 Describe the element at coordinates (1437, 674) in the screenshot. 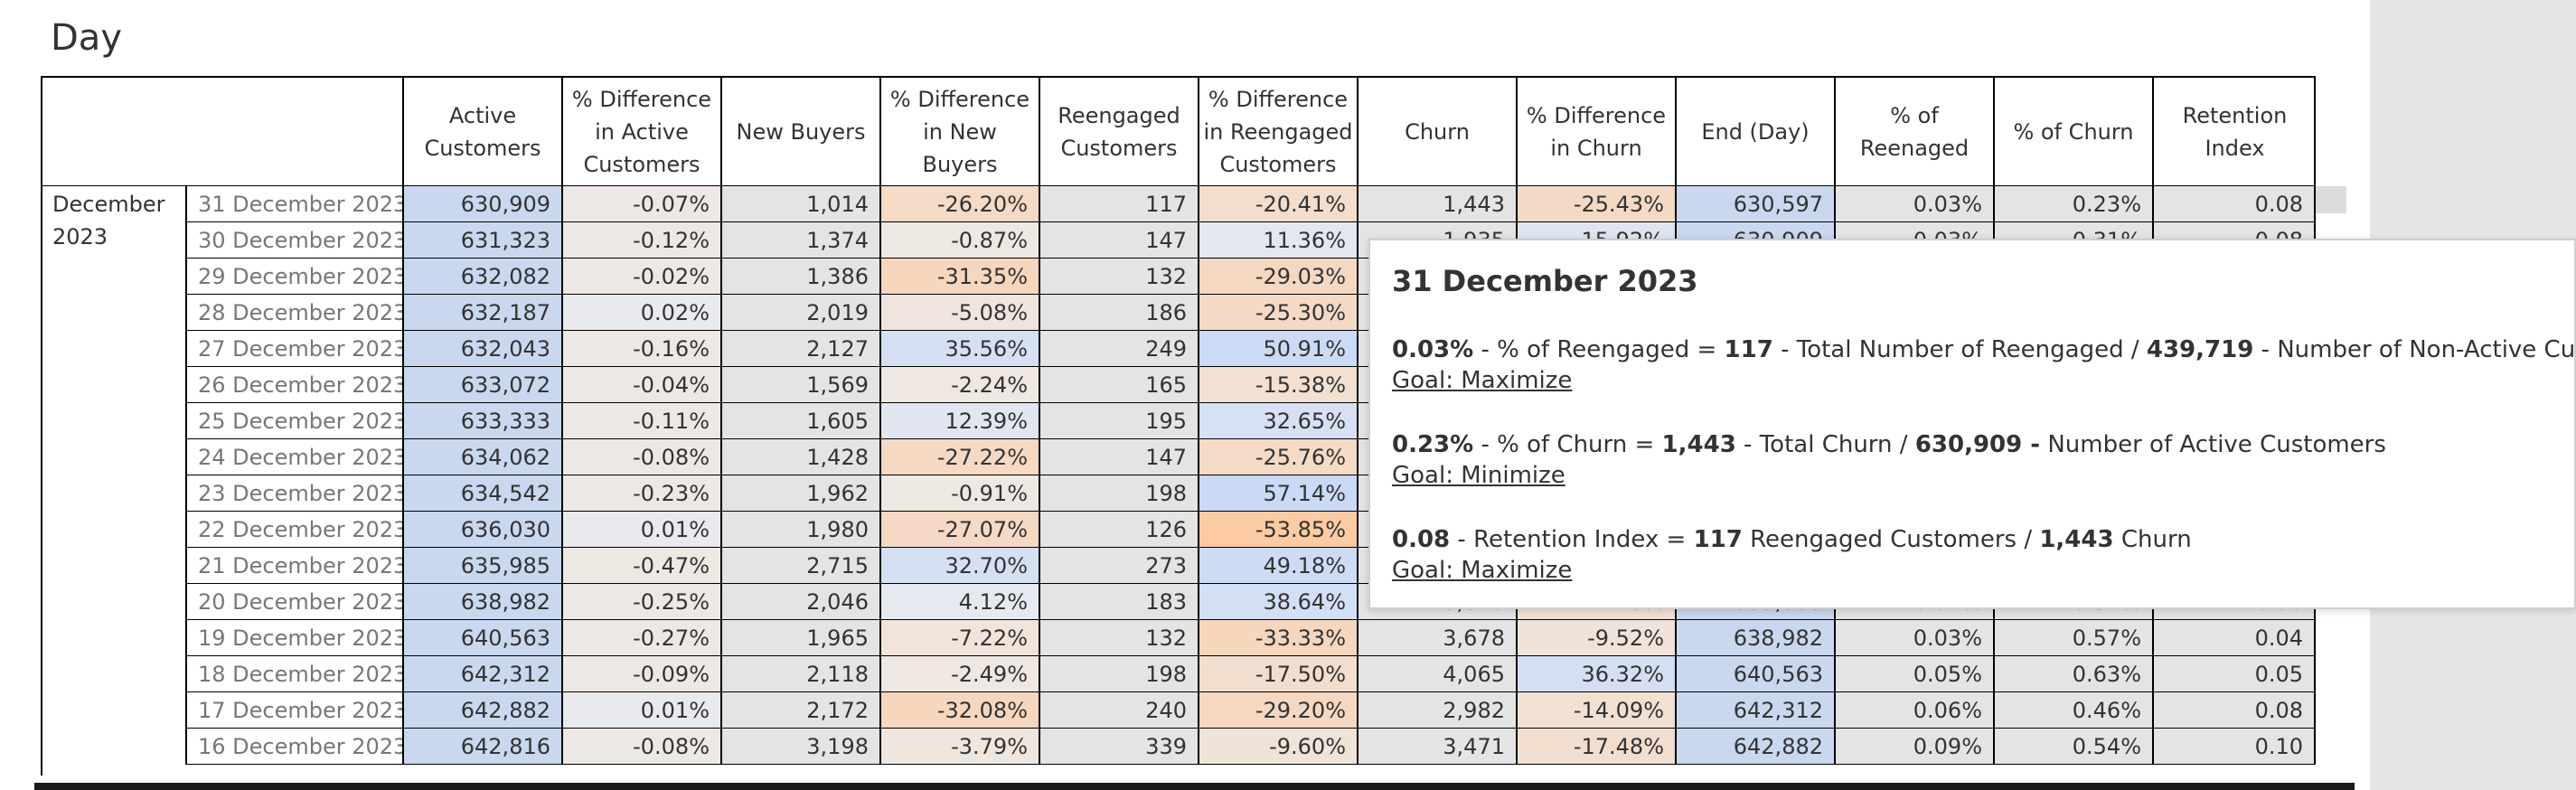

I see `cell-churn: 4,065` at that location.